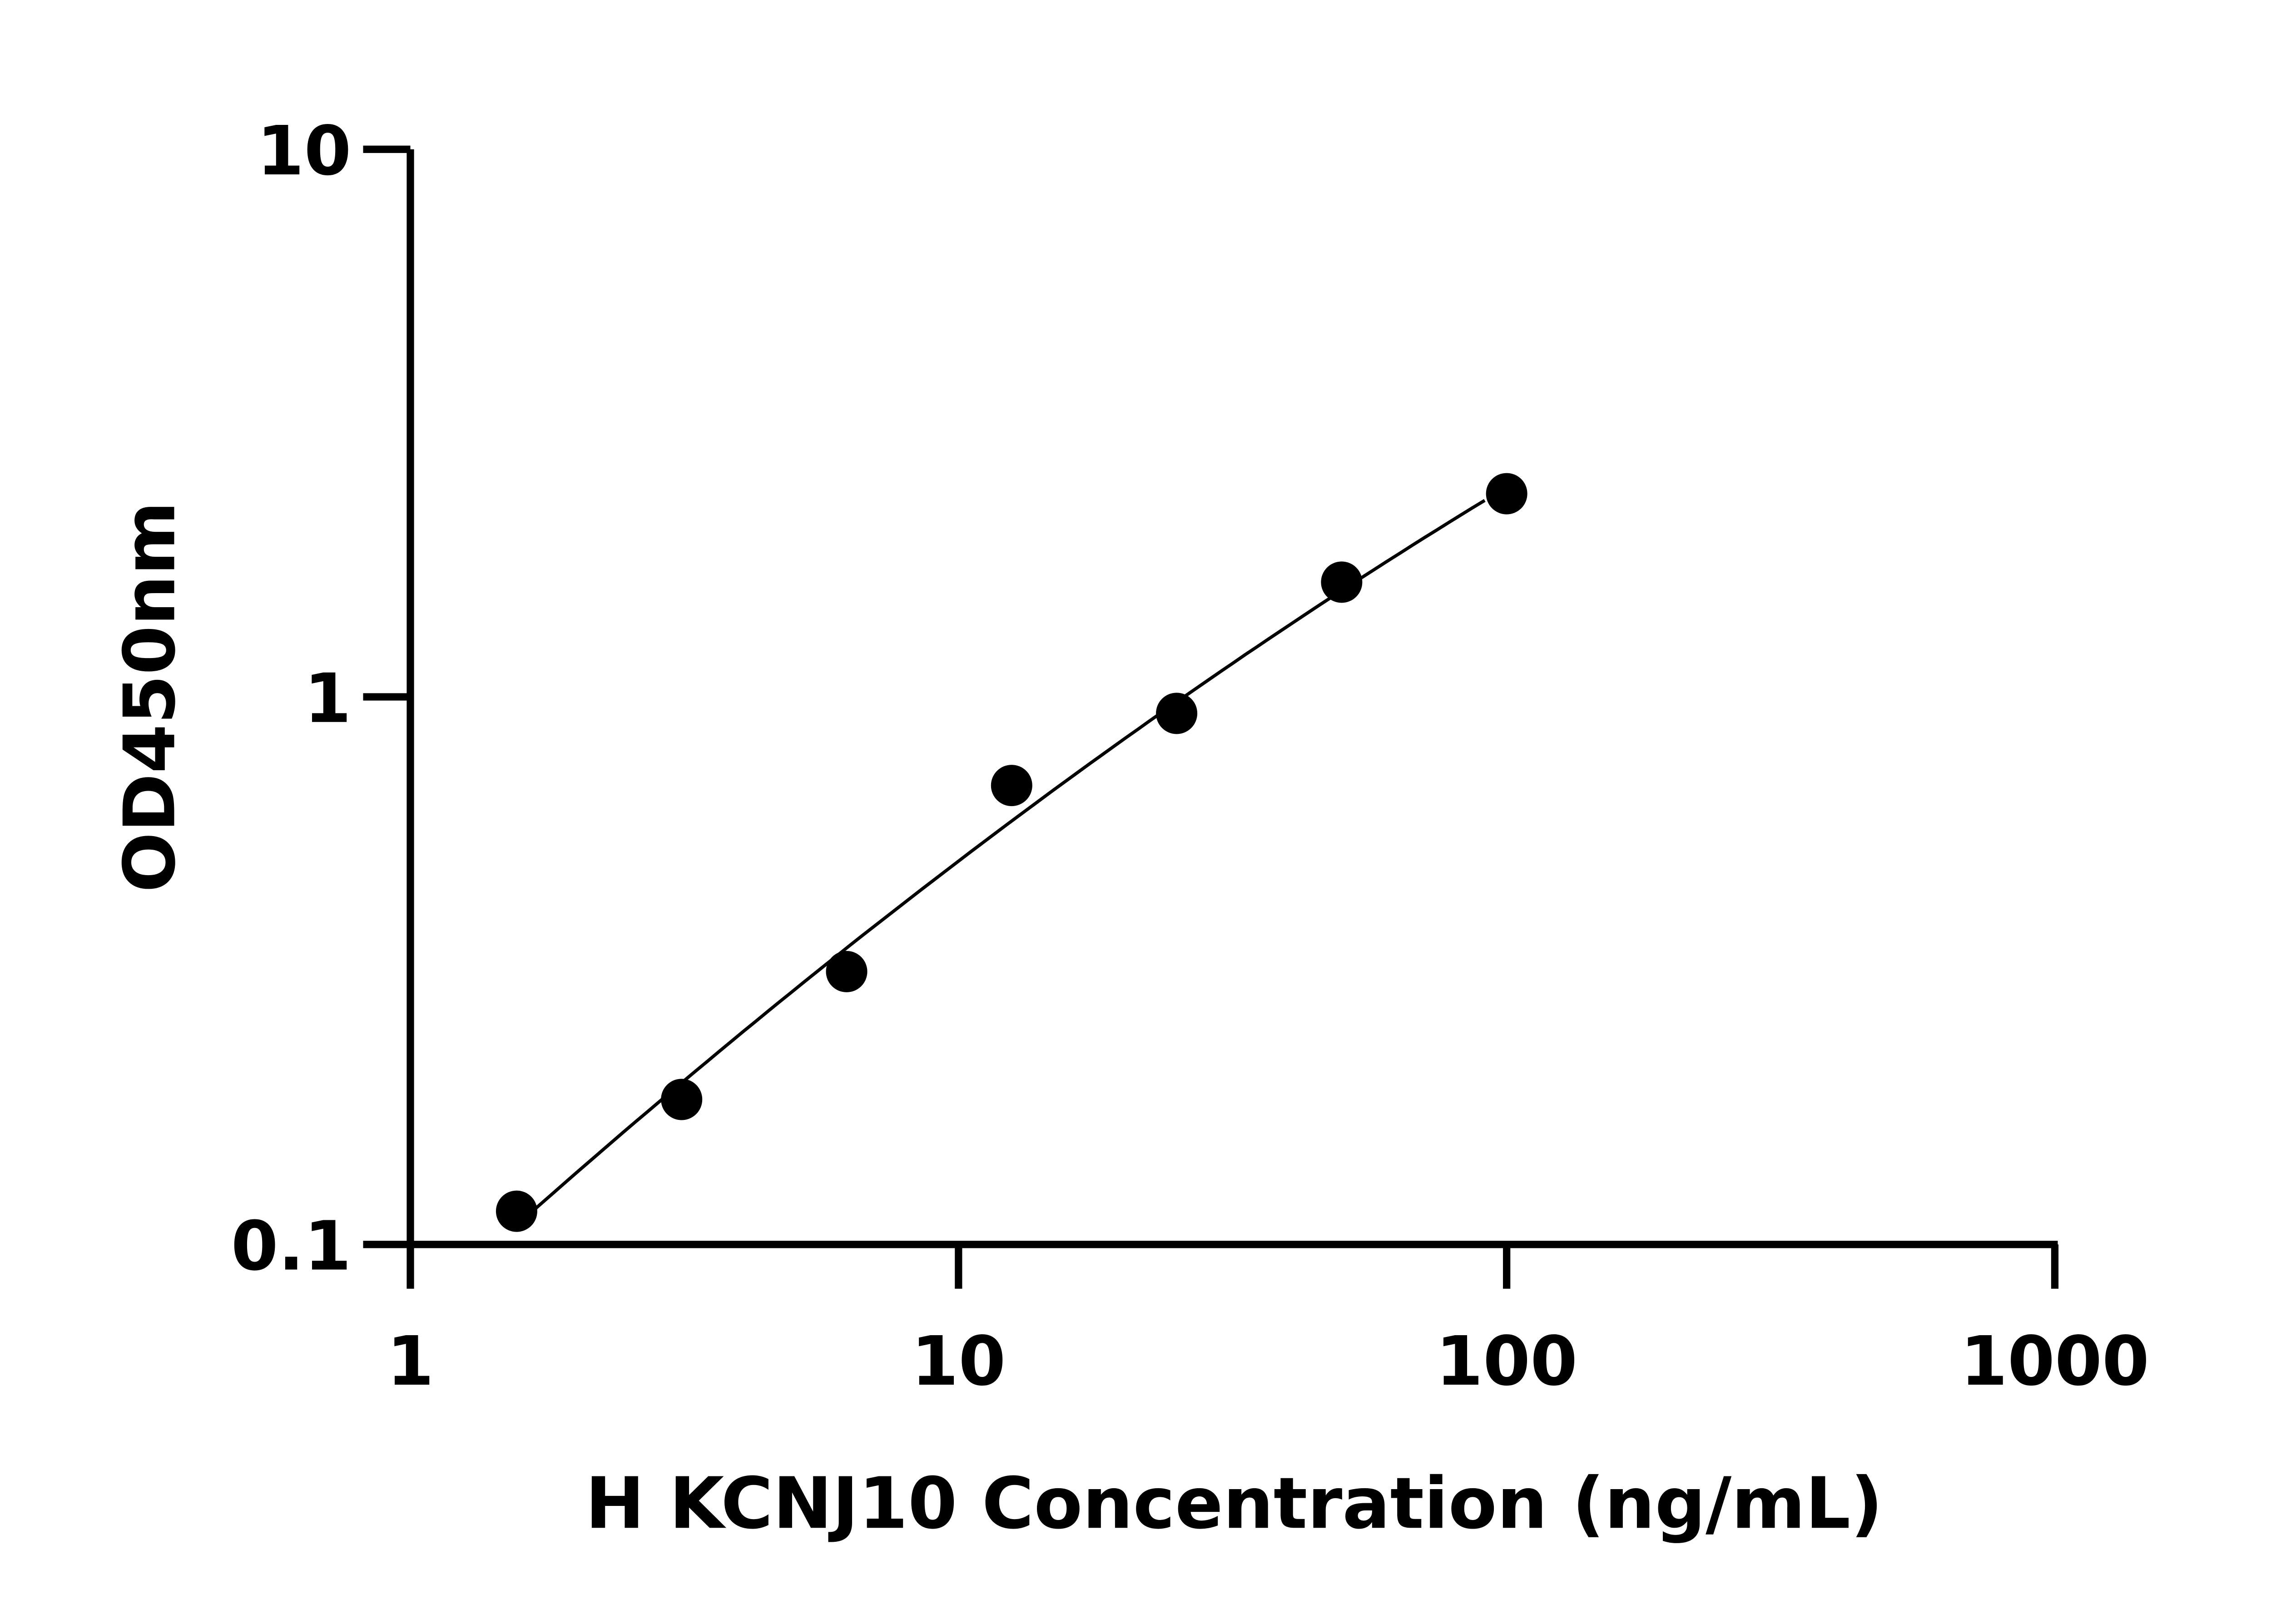  Describe the element at coordinates (1234, 1503) in the screenshot. I see `x-axis-label: H KCNJ10 Concentration (ng/mL)` at that location.